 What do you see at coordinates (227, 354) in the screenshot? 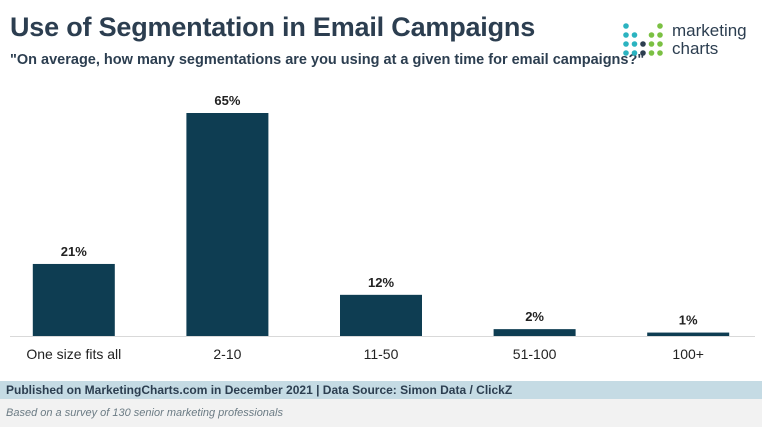
I see `x-tick-label: 2-10` at bounding box center [227, 354].